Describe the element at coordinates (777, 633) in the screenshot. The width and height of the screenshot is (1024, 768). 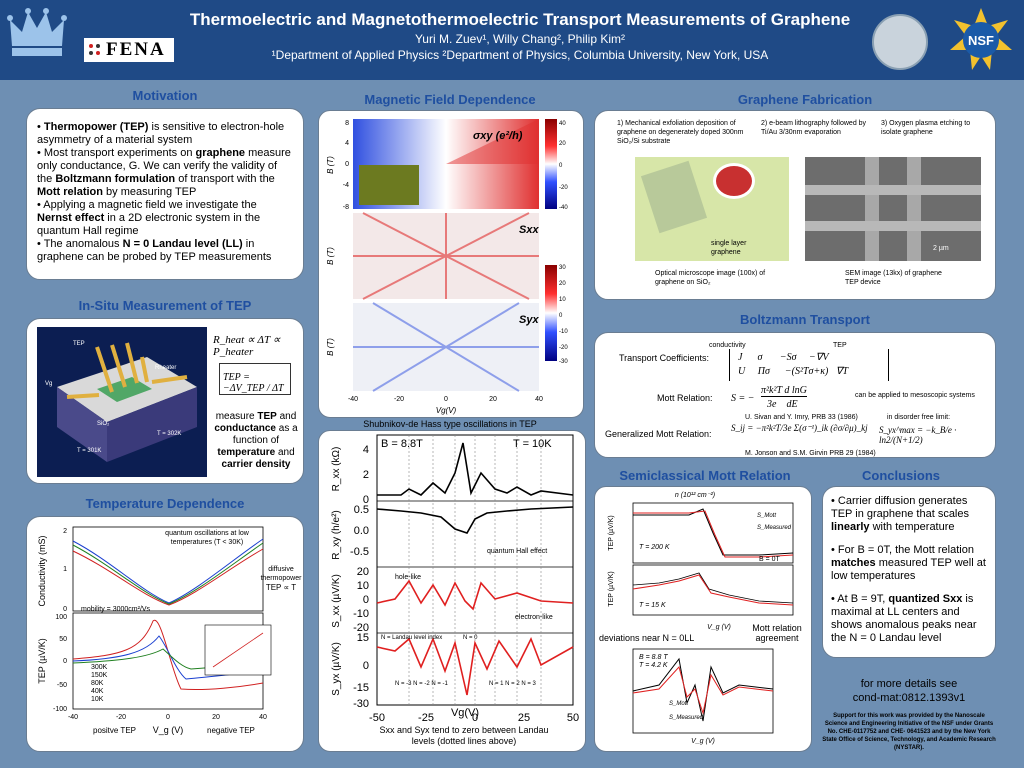
I see `semi-agreement: Mott relation agreement` at that location.